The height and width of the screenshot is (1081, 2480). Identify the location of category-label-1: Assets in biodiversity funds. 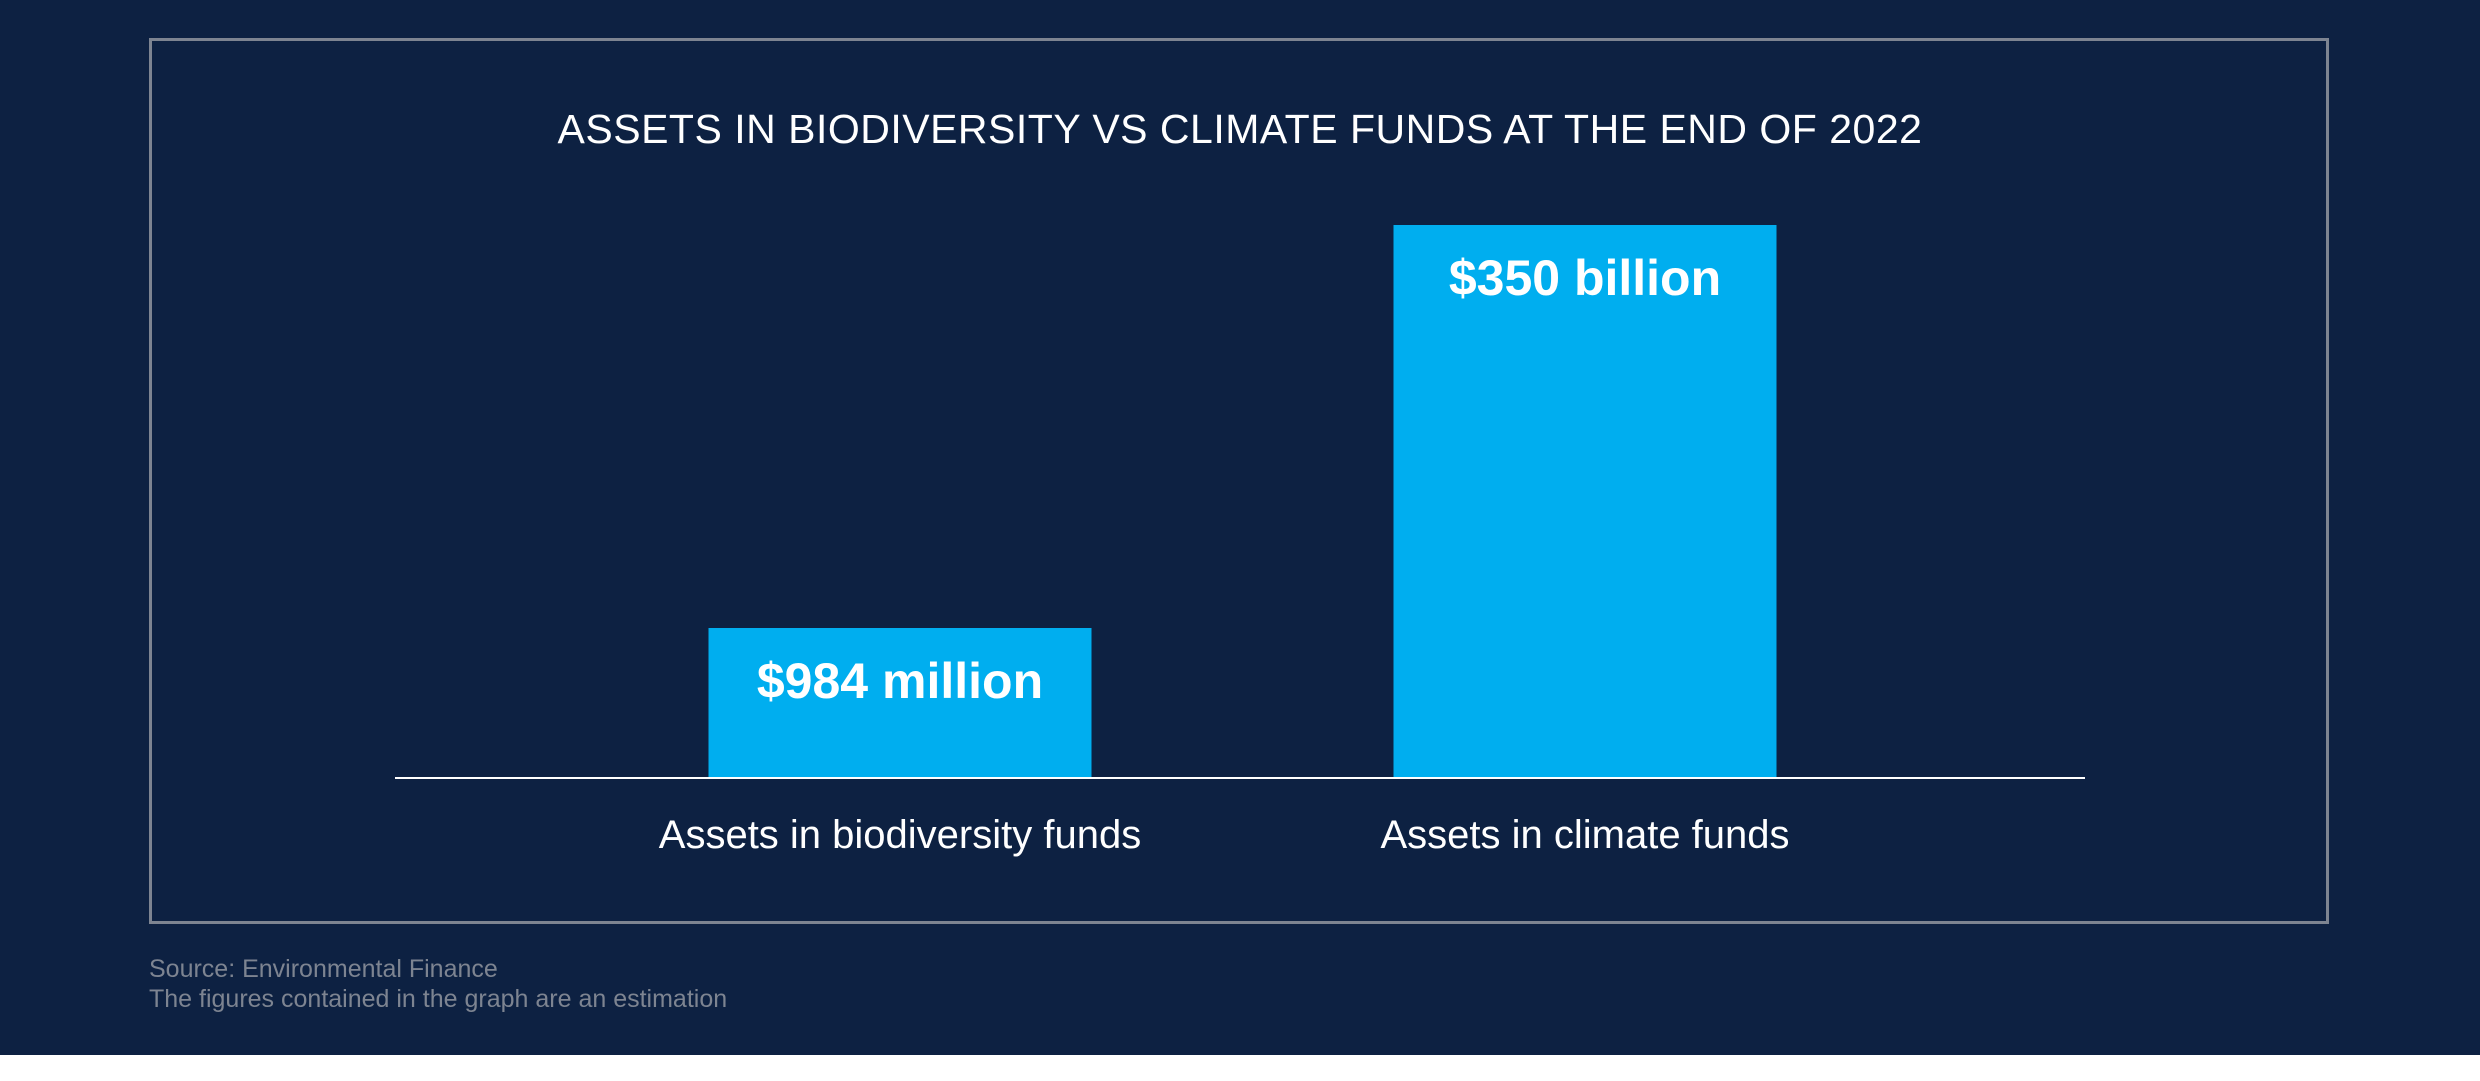
(900, 835).